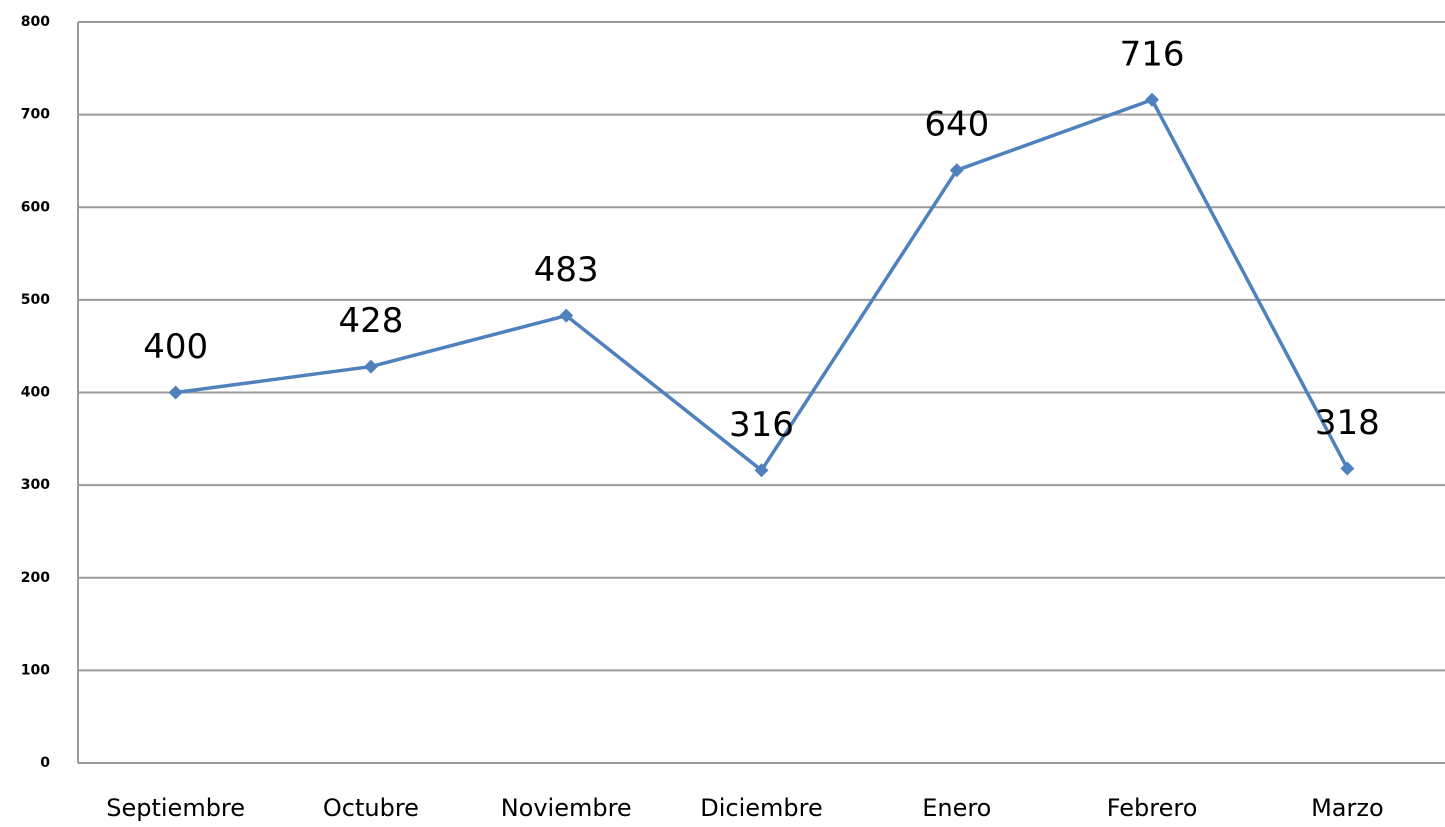 This screenshot has width=1445, height=827. I want to click on data-label: 640, so click(956, 125).